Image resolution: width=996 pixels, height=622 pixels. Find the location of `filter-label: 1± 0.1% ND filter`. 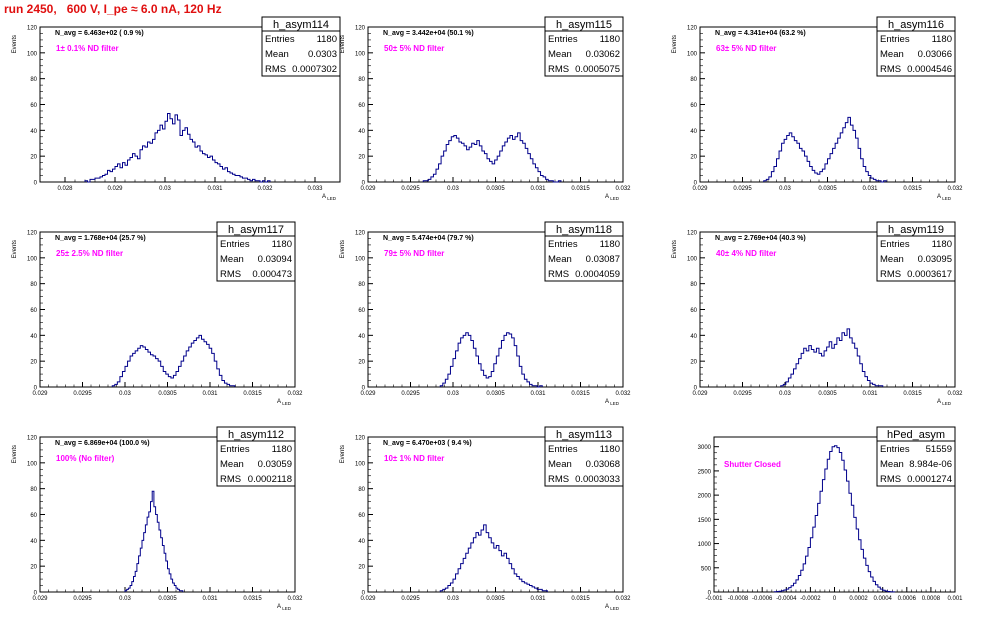

filter-label: 1± 0.1% ND filter is located at coordinates (87, 48).